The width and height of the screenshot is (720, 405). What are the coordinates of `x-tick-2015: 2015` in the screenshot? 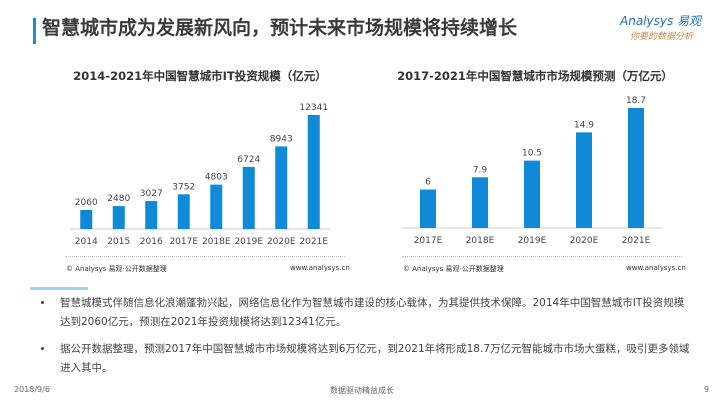 It's located at (118, 242).